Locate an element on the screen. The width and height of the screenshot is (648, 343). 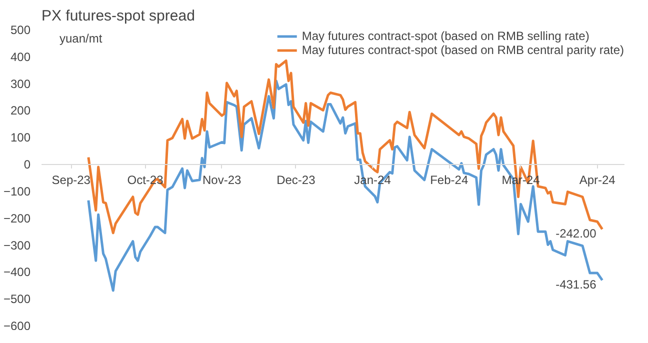
y-tick-label: −200 is located at coordinates (17, 218).